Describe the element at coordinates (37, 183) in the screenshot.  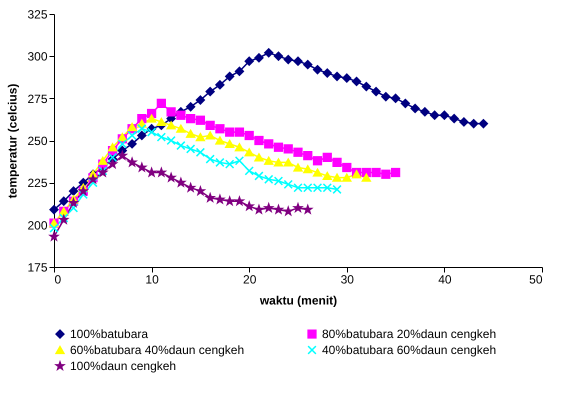
I see `y-tick-label: 225` at that location.